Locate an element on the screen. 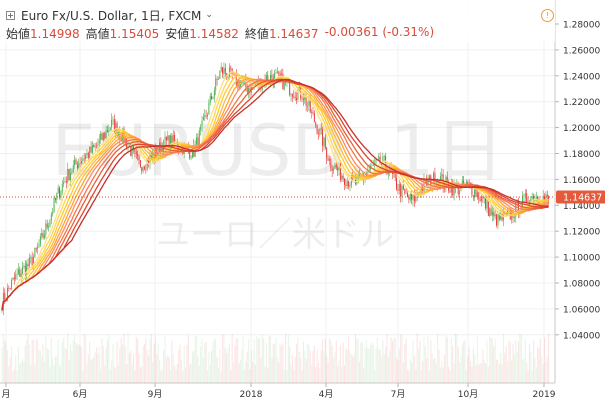 The height and width of the screenshot is (404, 605). time-tick-label: 6月 is located at coordinates (80, 394).